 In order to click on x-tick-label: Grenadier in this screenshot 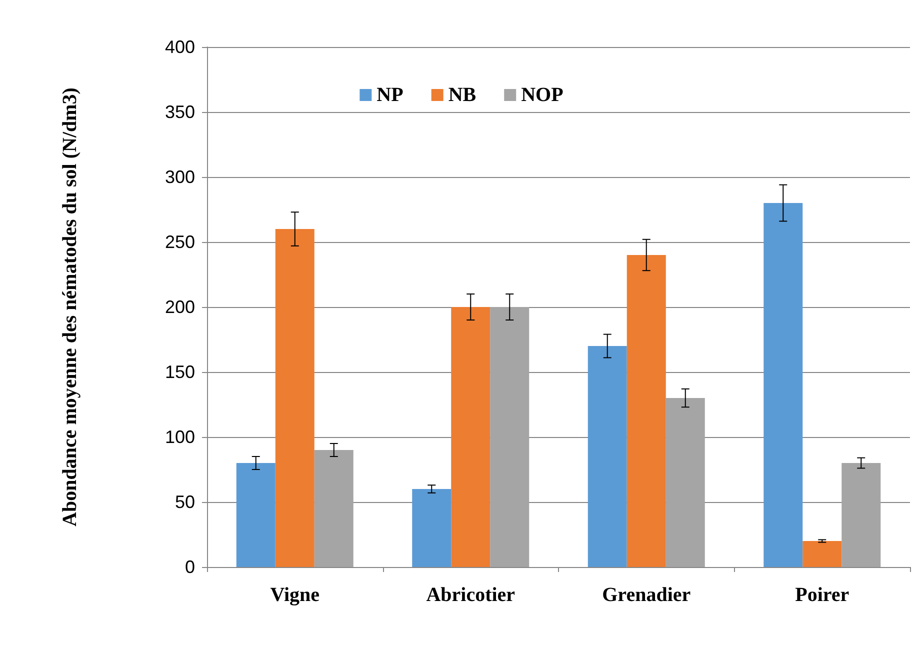, I will do `click(646, 595)`.